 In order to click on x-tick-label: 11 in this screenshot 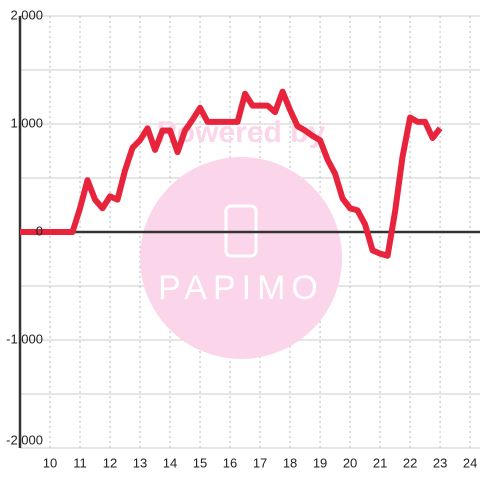, I will do `click(80, 462)`.